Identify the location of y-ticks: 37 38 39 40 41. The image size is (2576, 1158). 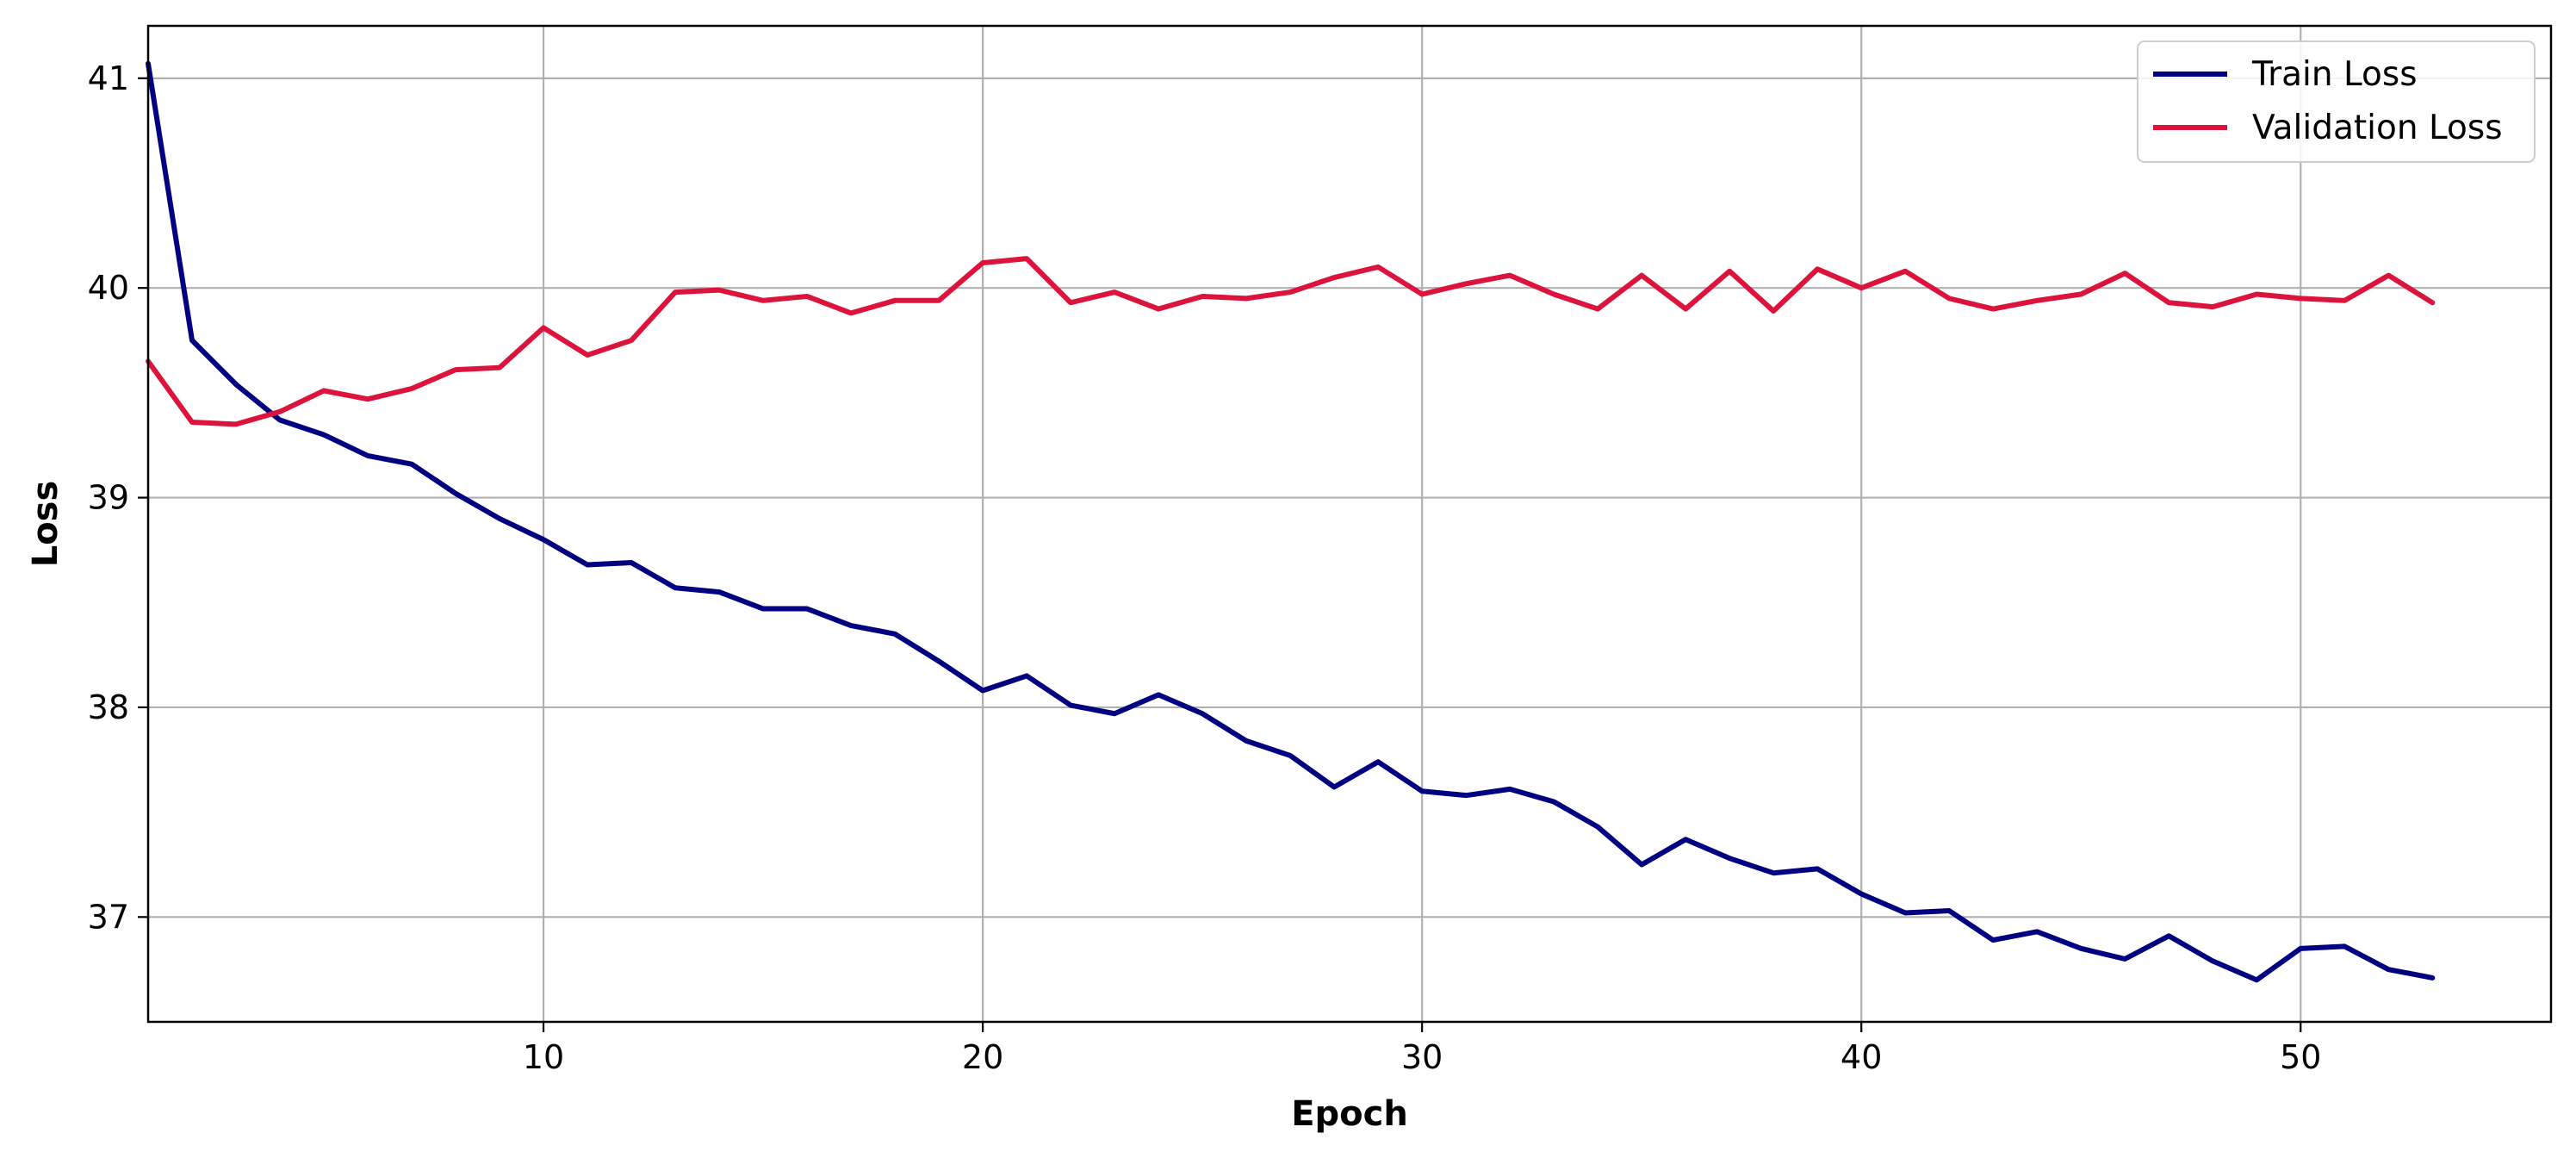
(118, 497).